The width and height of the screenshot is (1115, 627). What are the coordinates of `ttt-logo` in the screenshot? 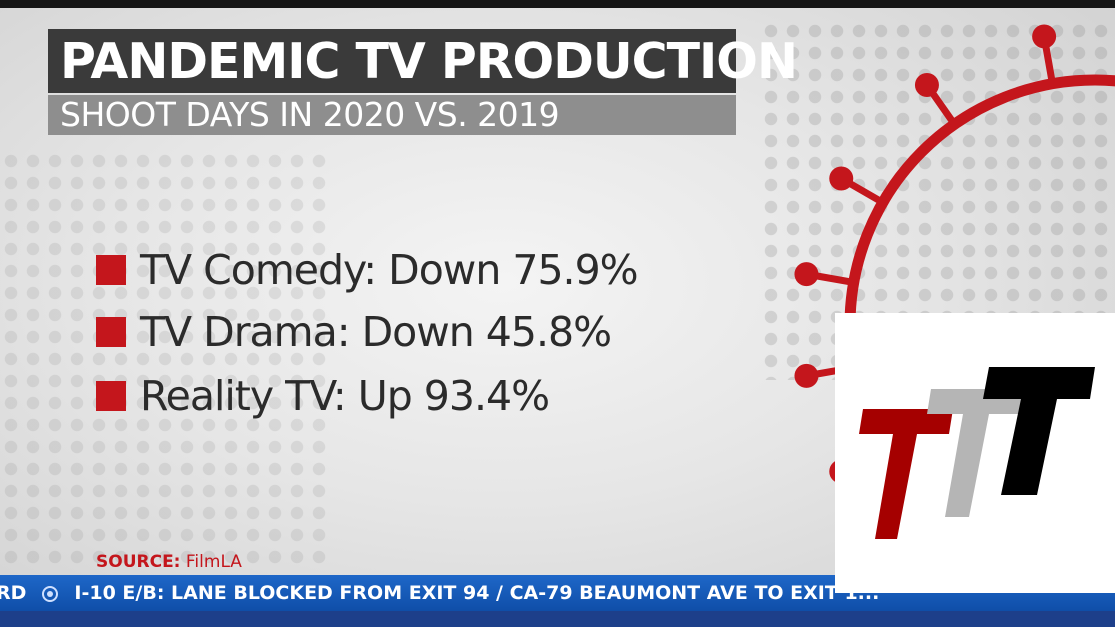 It's located at (975, 453).